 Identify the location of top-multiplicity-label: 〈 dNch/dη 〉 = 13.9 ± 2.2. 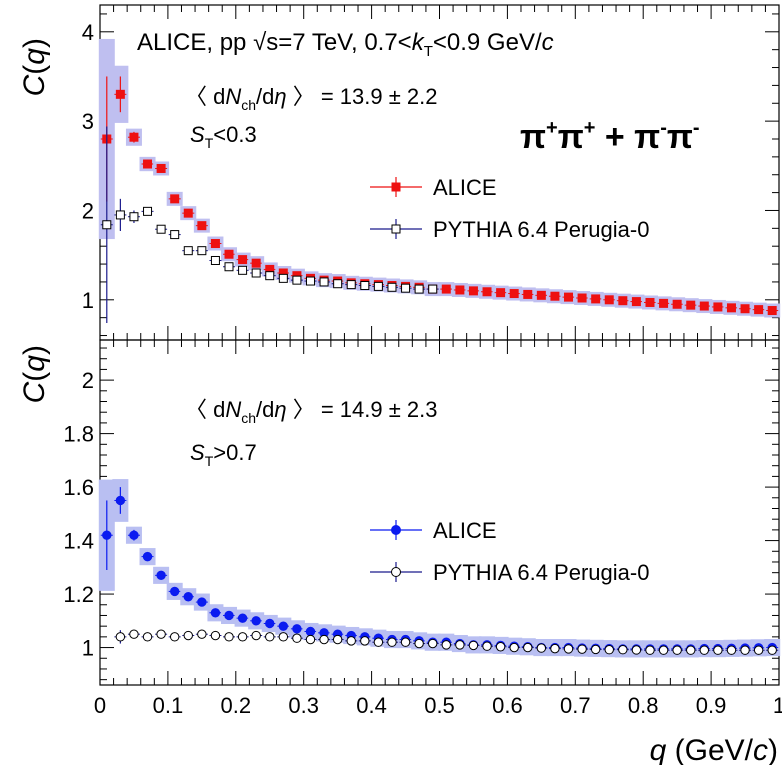
(311, 98).